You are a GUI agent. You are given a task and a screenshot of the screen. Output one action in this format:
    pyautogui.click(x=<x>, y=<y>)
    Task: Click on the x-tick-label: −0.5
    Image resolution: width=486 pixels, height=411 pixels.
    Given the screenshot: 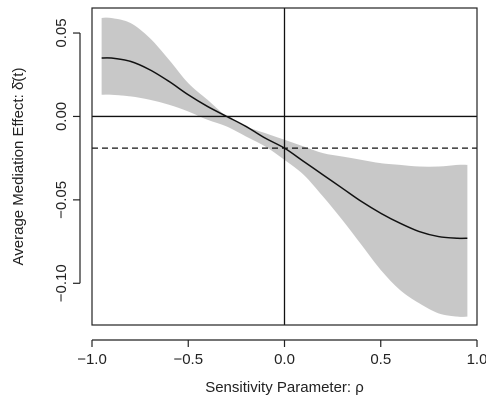 What is the action you would take?
    pyautogui.click(x=188, y=359)
    